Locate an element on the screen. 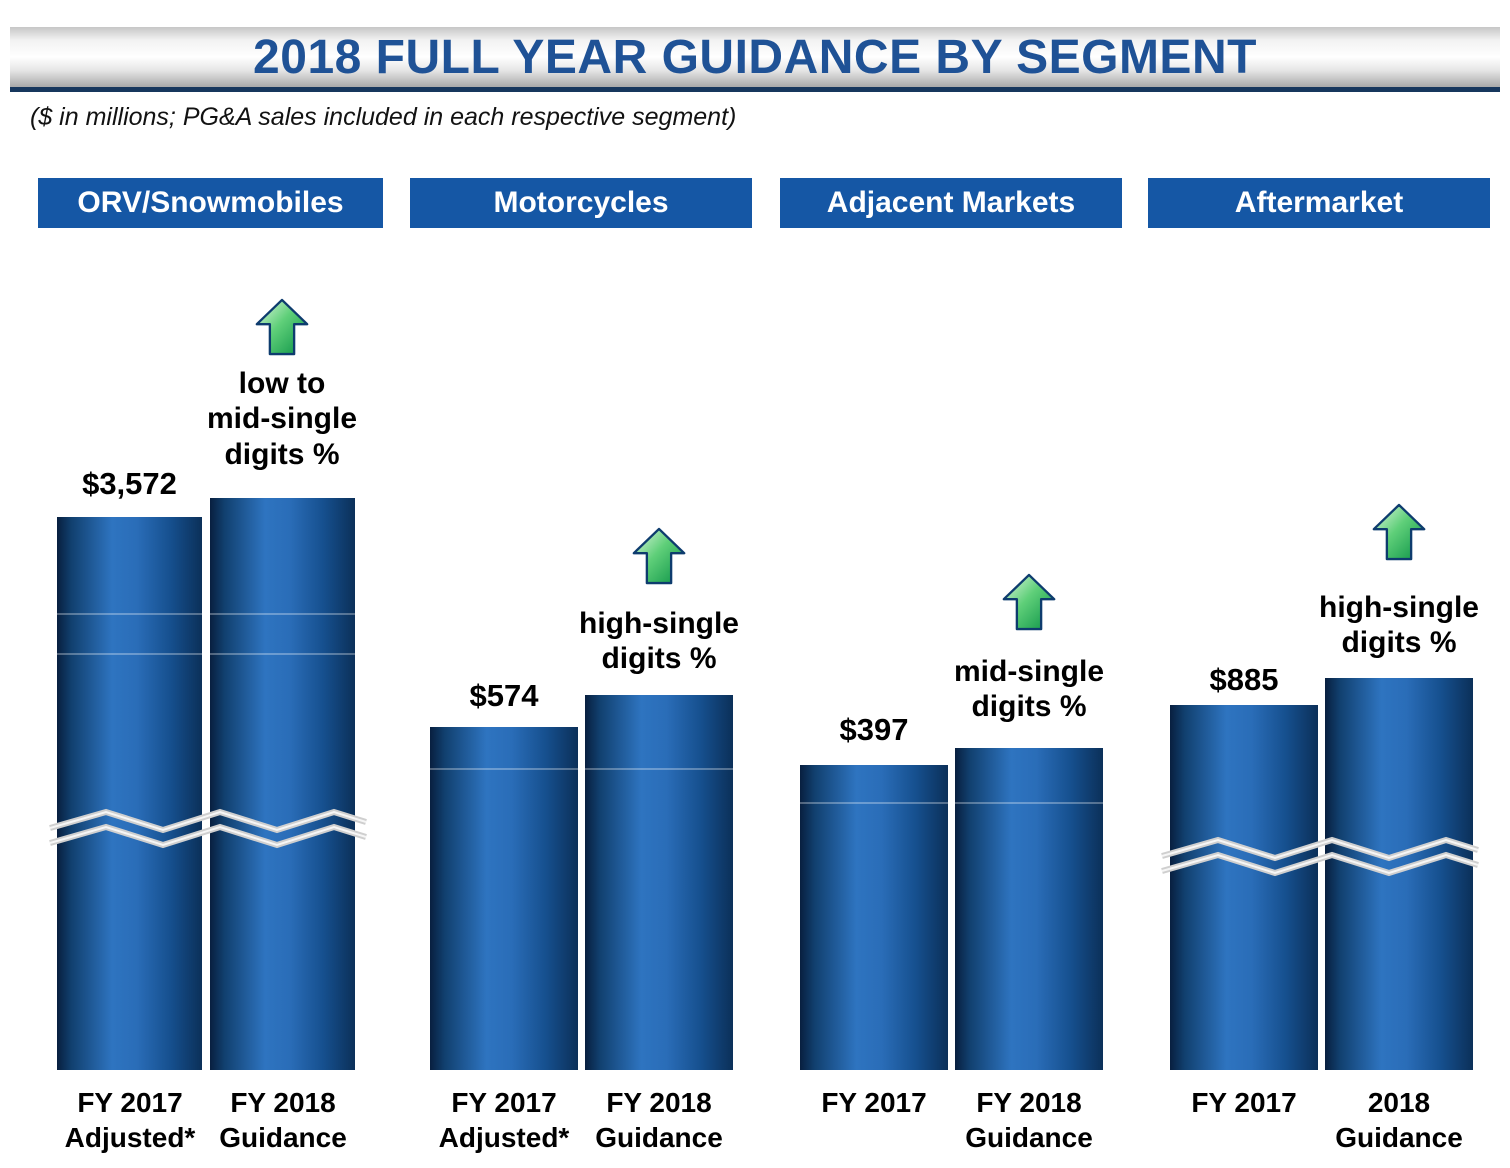 The image size is (1510, 1168). segment-header: Adjacent Markets is located at coordinates (951, 203).